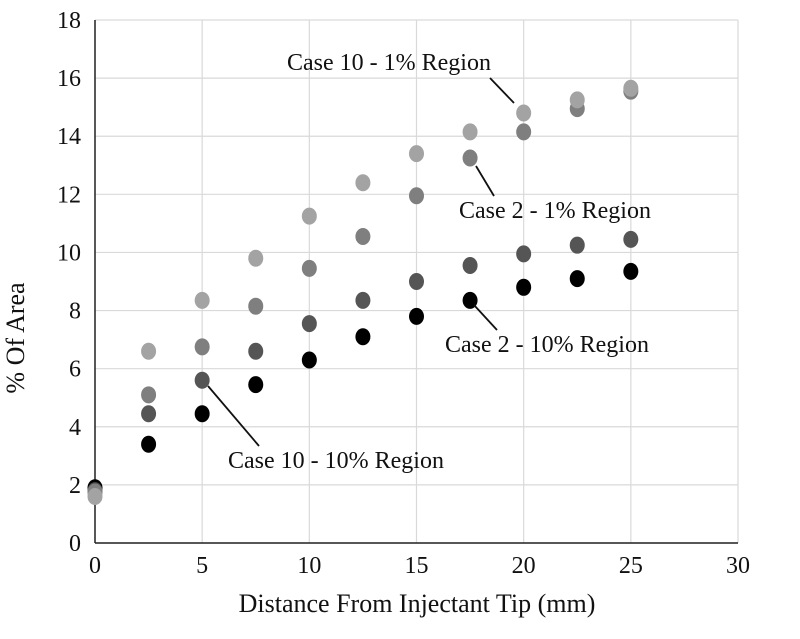 The image size is (800, 639). Describe the element at coordinates (547, 345) in the screenshot. I see `annotation-label: Case 2 - 10% Region` at that location.